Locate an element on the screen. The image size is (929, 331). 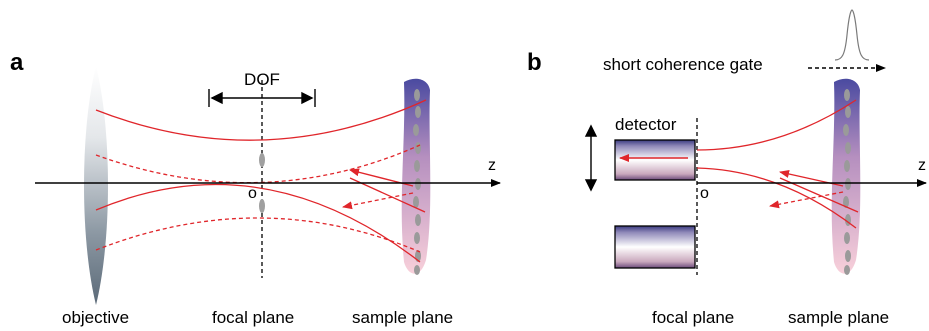
detector-bottom is located at coordinates (655, 247).